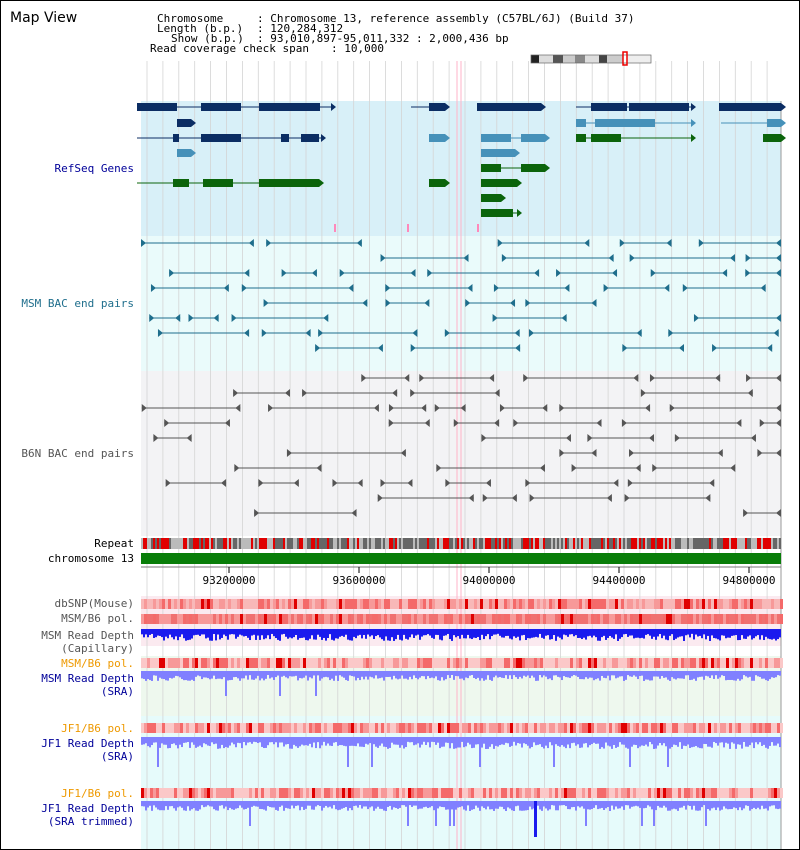 This screenshot has width=800, height=850. Describe the element at coordinates (581, 123) in the screenshot. I see `exon-block` at that location.